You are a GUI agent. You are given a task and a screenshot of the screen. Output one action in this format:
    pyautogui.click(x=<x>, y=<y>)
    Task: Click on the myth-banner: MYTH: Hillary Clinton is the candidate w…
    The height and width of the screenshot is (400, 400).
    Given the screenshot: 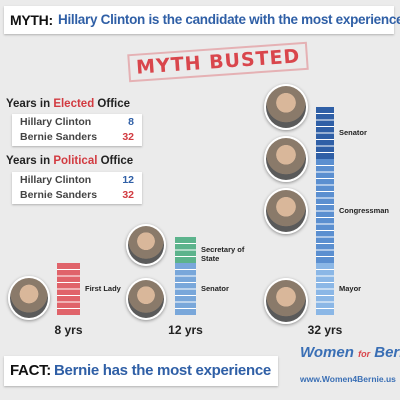 What is the action you would take?
    pyautogui.click(x=202, y=20)
    